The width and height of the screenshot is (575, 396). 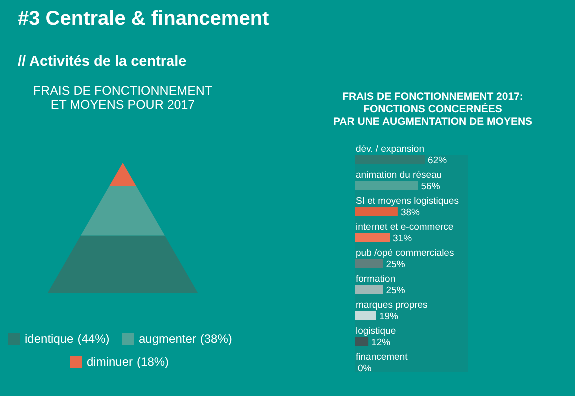 I want to click on data-label: 19%, so click(x=389, y=317).